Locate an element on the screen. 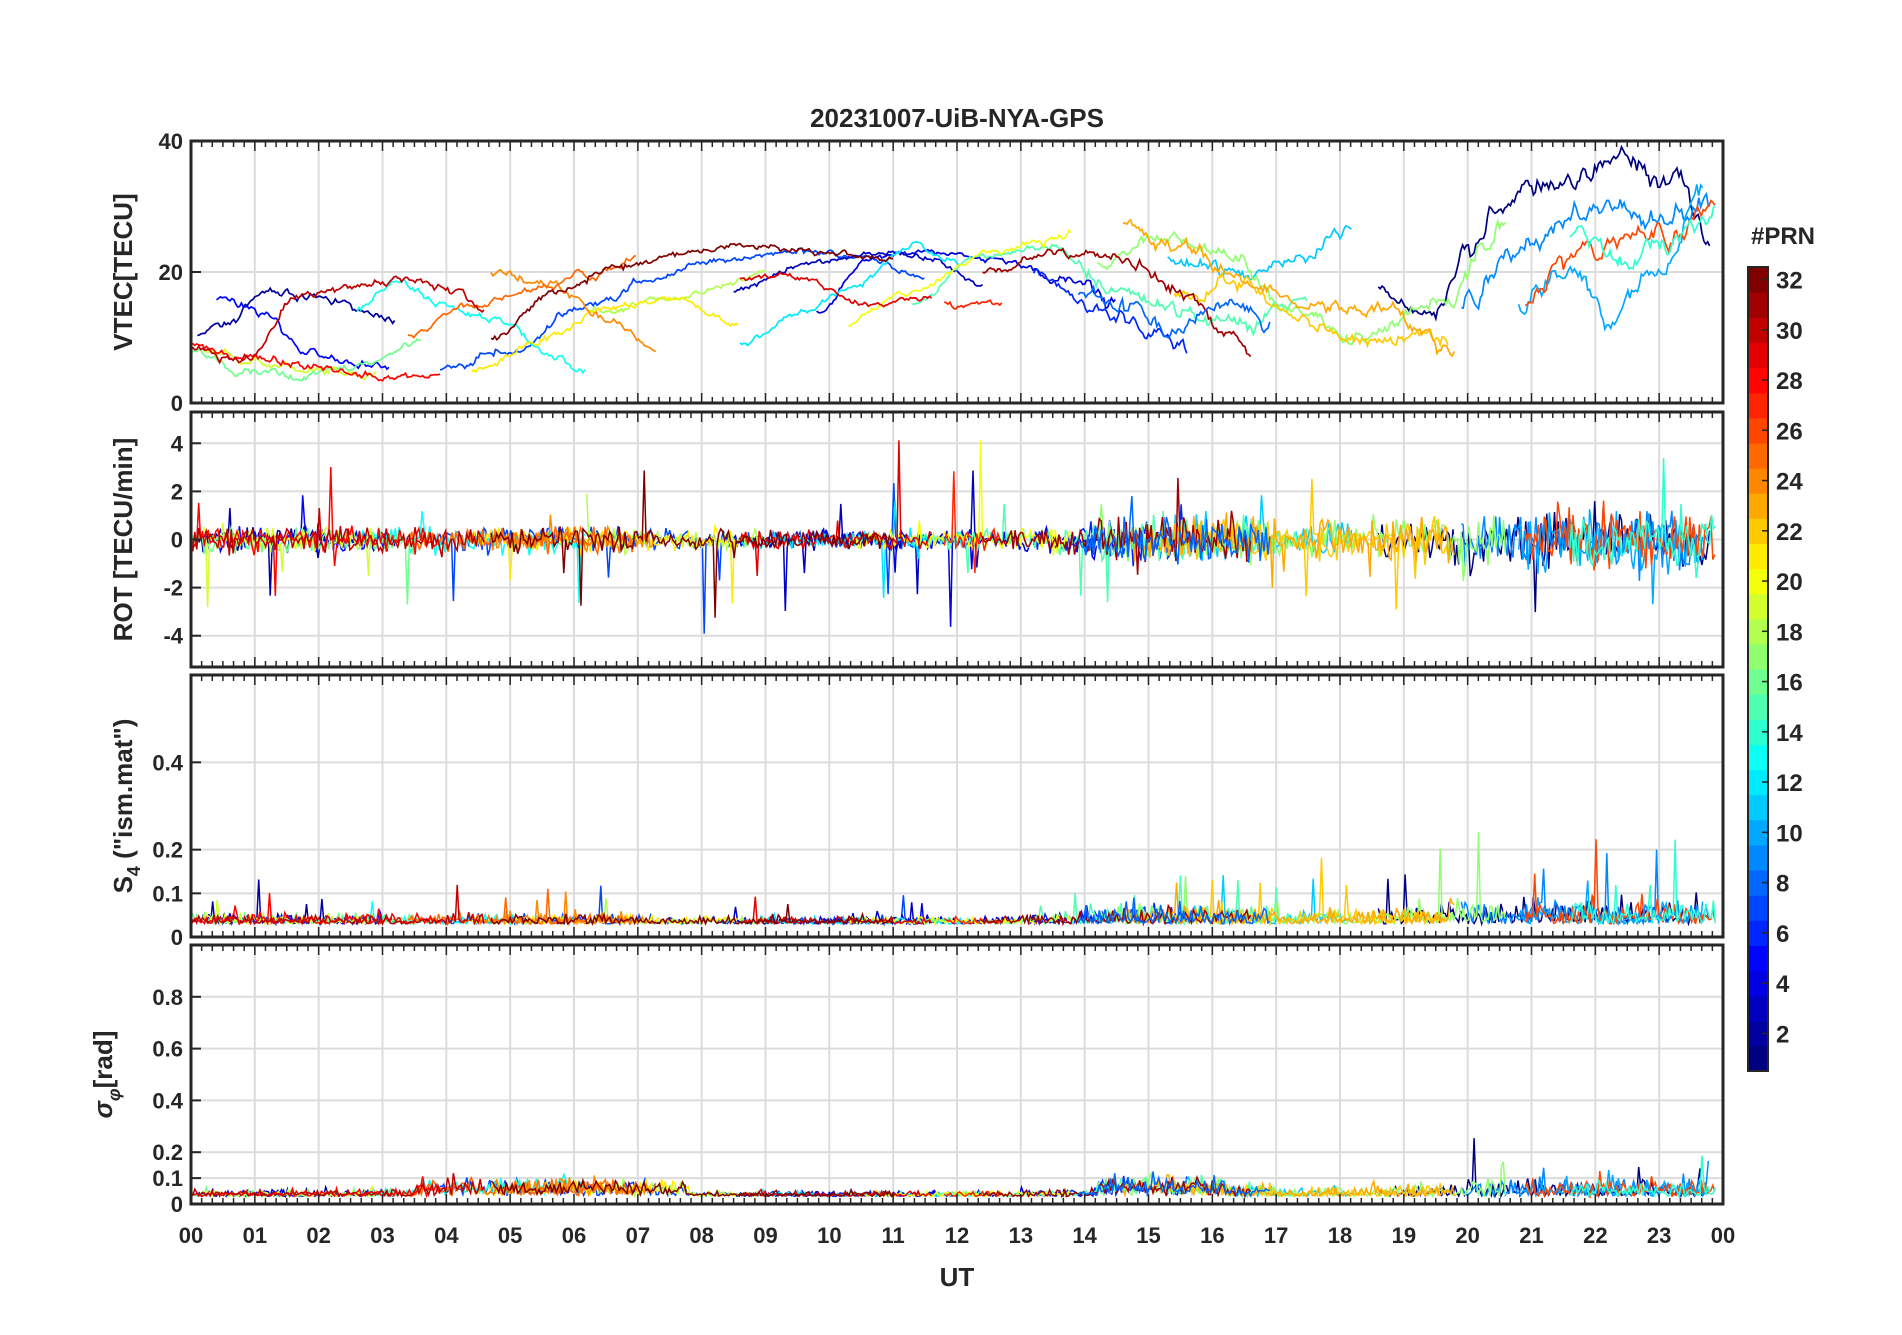  panel-s4-ytick-label: 0.1 is located at coordinates (167, 893).